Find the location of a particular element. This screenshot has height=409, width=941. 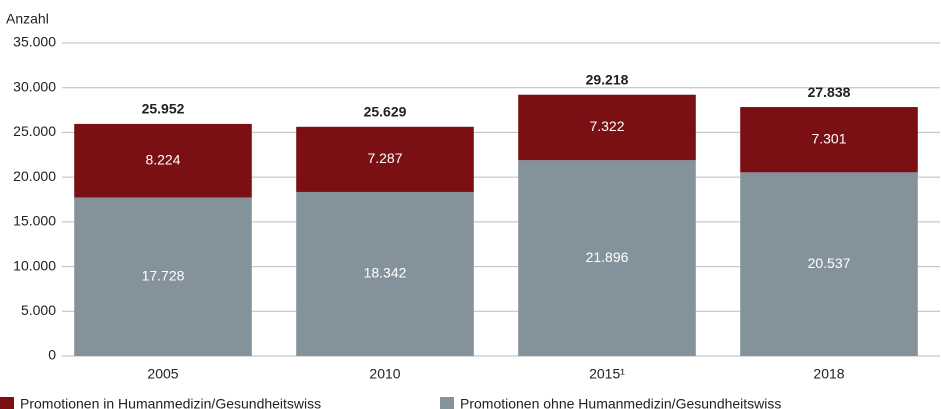

x-tick-label: 2010 is located at coordinates (384, 374).